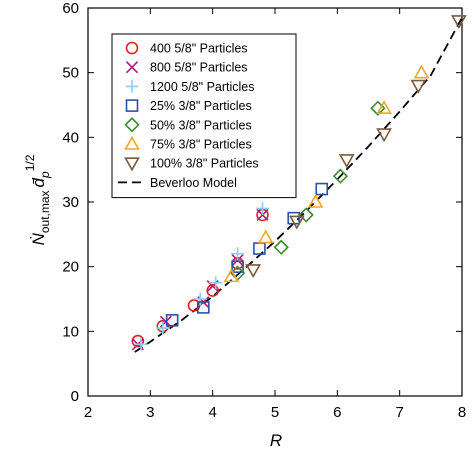 The image size is (474, 453). I want to click on y-tick-label: 30, so click(70, 202).